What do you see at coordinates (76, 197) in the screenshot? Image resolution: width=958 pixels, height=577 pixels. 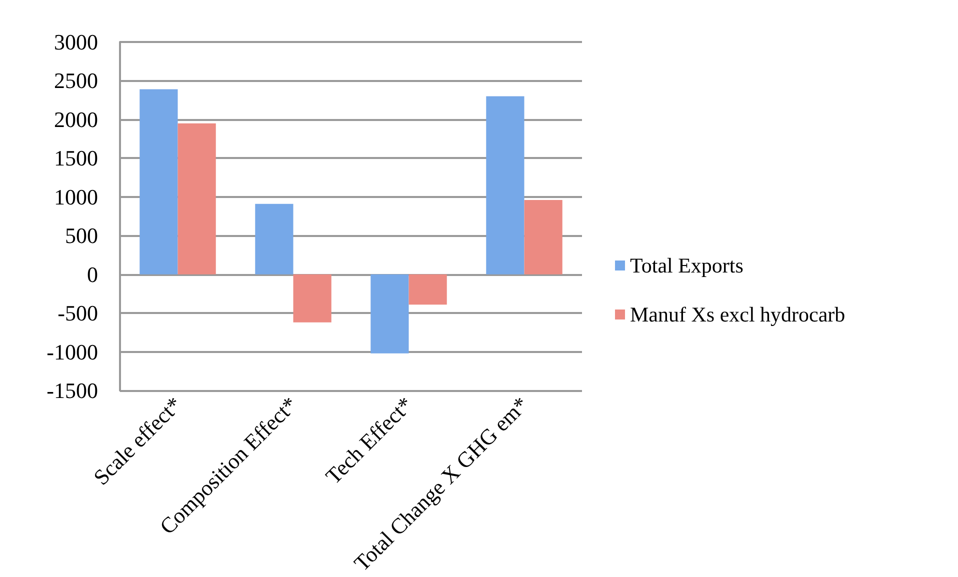 I see `y-tick-label: 1000` at bounding box center [76, 197].